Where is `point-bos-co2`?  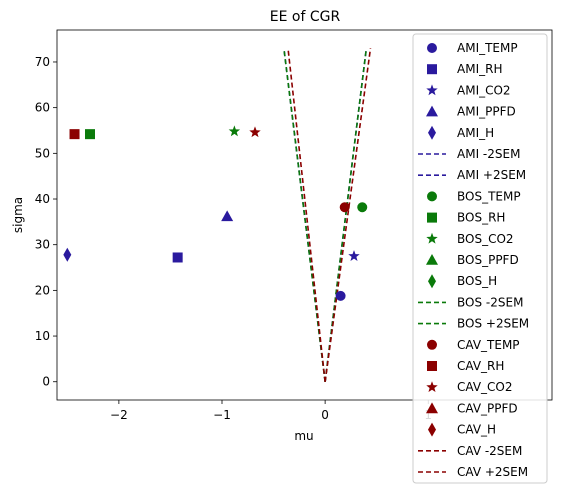
point-bos-co2 is located at coordinates (234, 131).